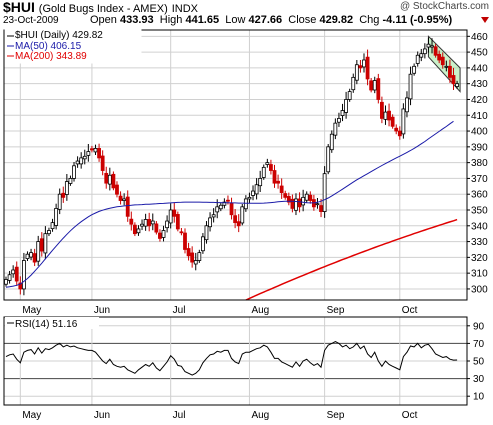  I want to click on rsi-x-tick-label: Sep, so click(336, 415).